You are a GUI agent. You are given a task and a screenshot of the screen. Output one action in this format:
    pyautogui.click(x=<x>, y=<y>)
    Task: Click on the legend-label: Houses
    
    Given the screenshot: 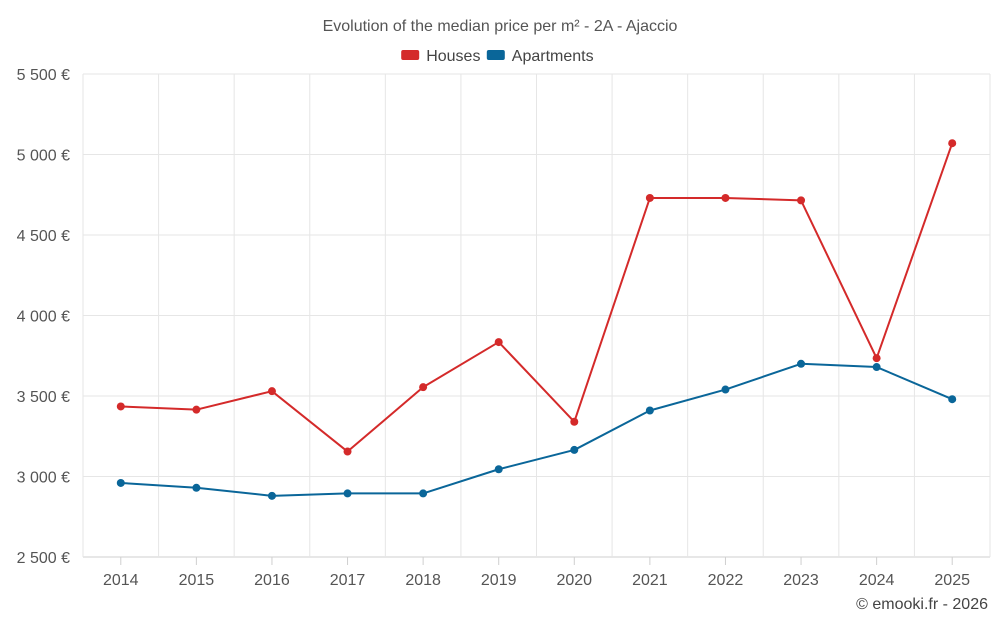 What is the action you would take?
    pyautogui.click(x=453, y=56)
    